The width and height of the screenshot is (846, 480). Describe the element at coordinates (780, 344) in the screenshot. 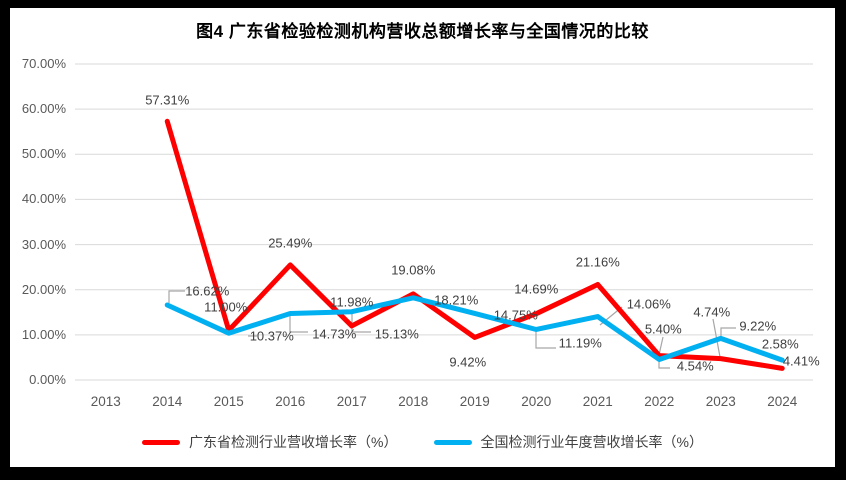

I see `data-label: 2.58%` at that location.